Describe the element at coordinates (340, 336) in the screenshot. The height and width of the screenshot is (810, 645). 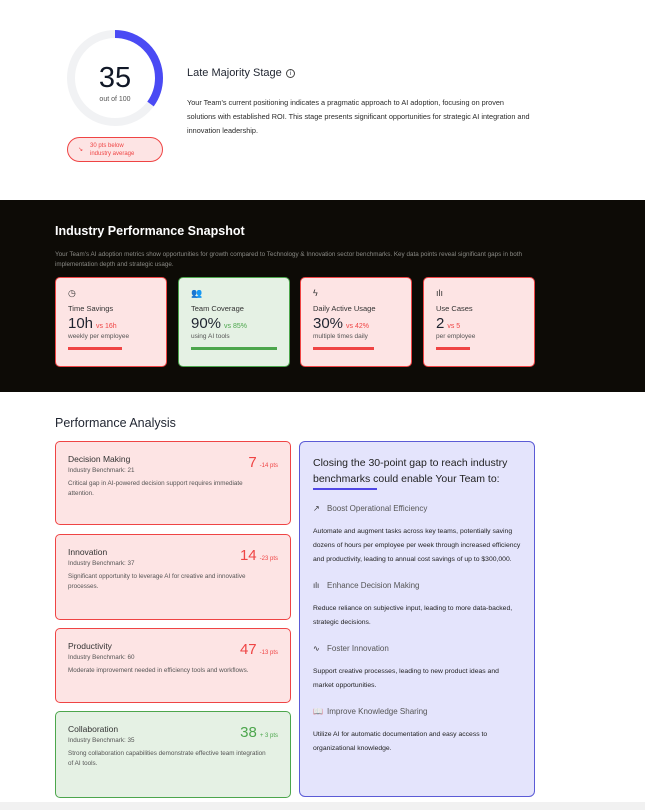
I see `metric-sub: multiple times daily` at that location.